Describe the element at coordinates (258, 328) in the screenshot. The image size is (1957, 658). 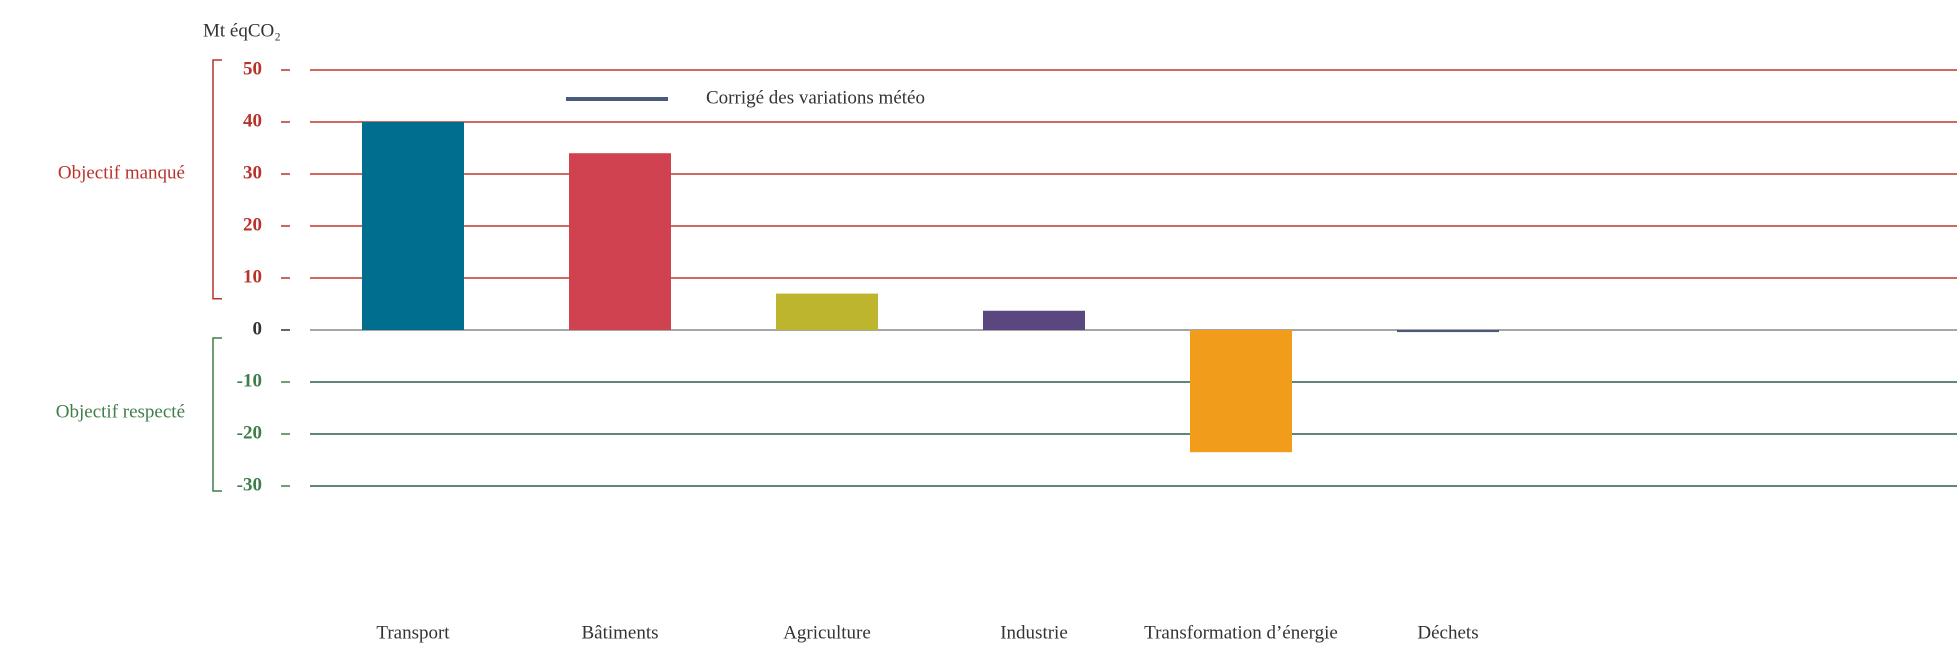
I see `y-tick-label: 0` at that location.